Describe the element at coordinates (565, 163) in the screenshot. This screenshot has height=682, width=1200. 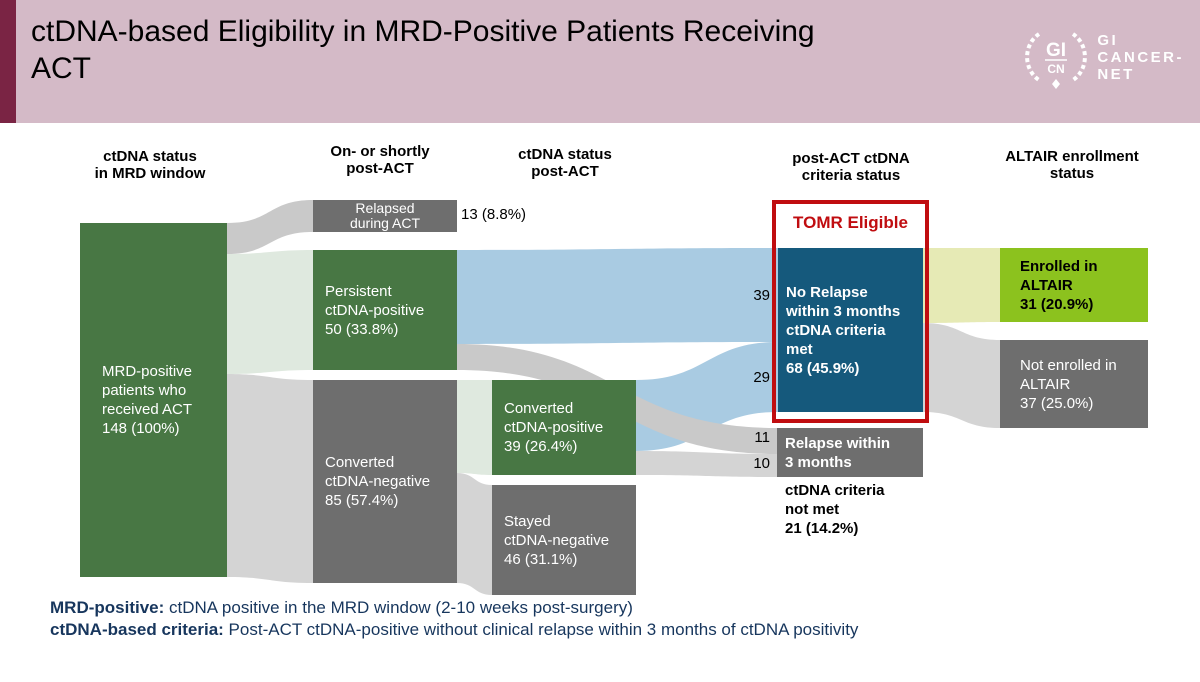
I see `column-header-post-act-status: ctDNA status post-ACT` at that location.